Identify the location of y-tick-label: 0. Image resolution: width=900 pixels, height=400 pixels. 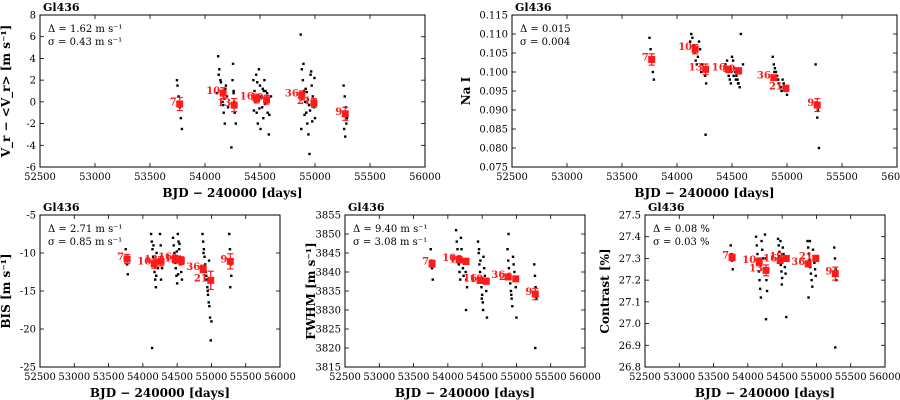
(33, 102).